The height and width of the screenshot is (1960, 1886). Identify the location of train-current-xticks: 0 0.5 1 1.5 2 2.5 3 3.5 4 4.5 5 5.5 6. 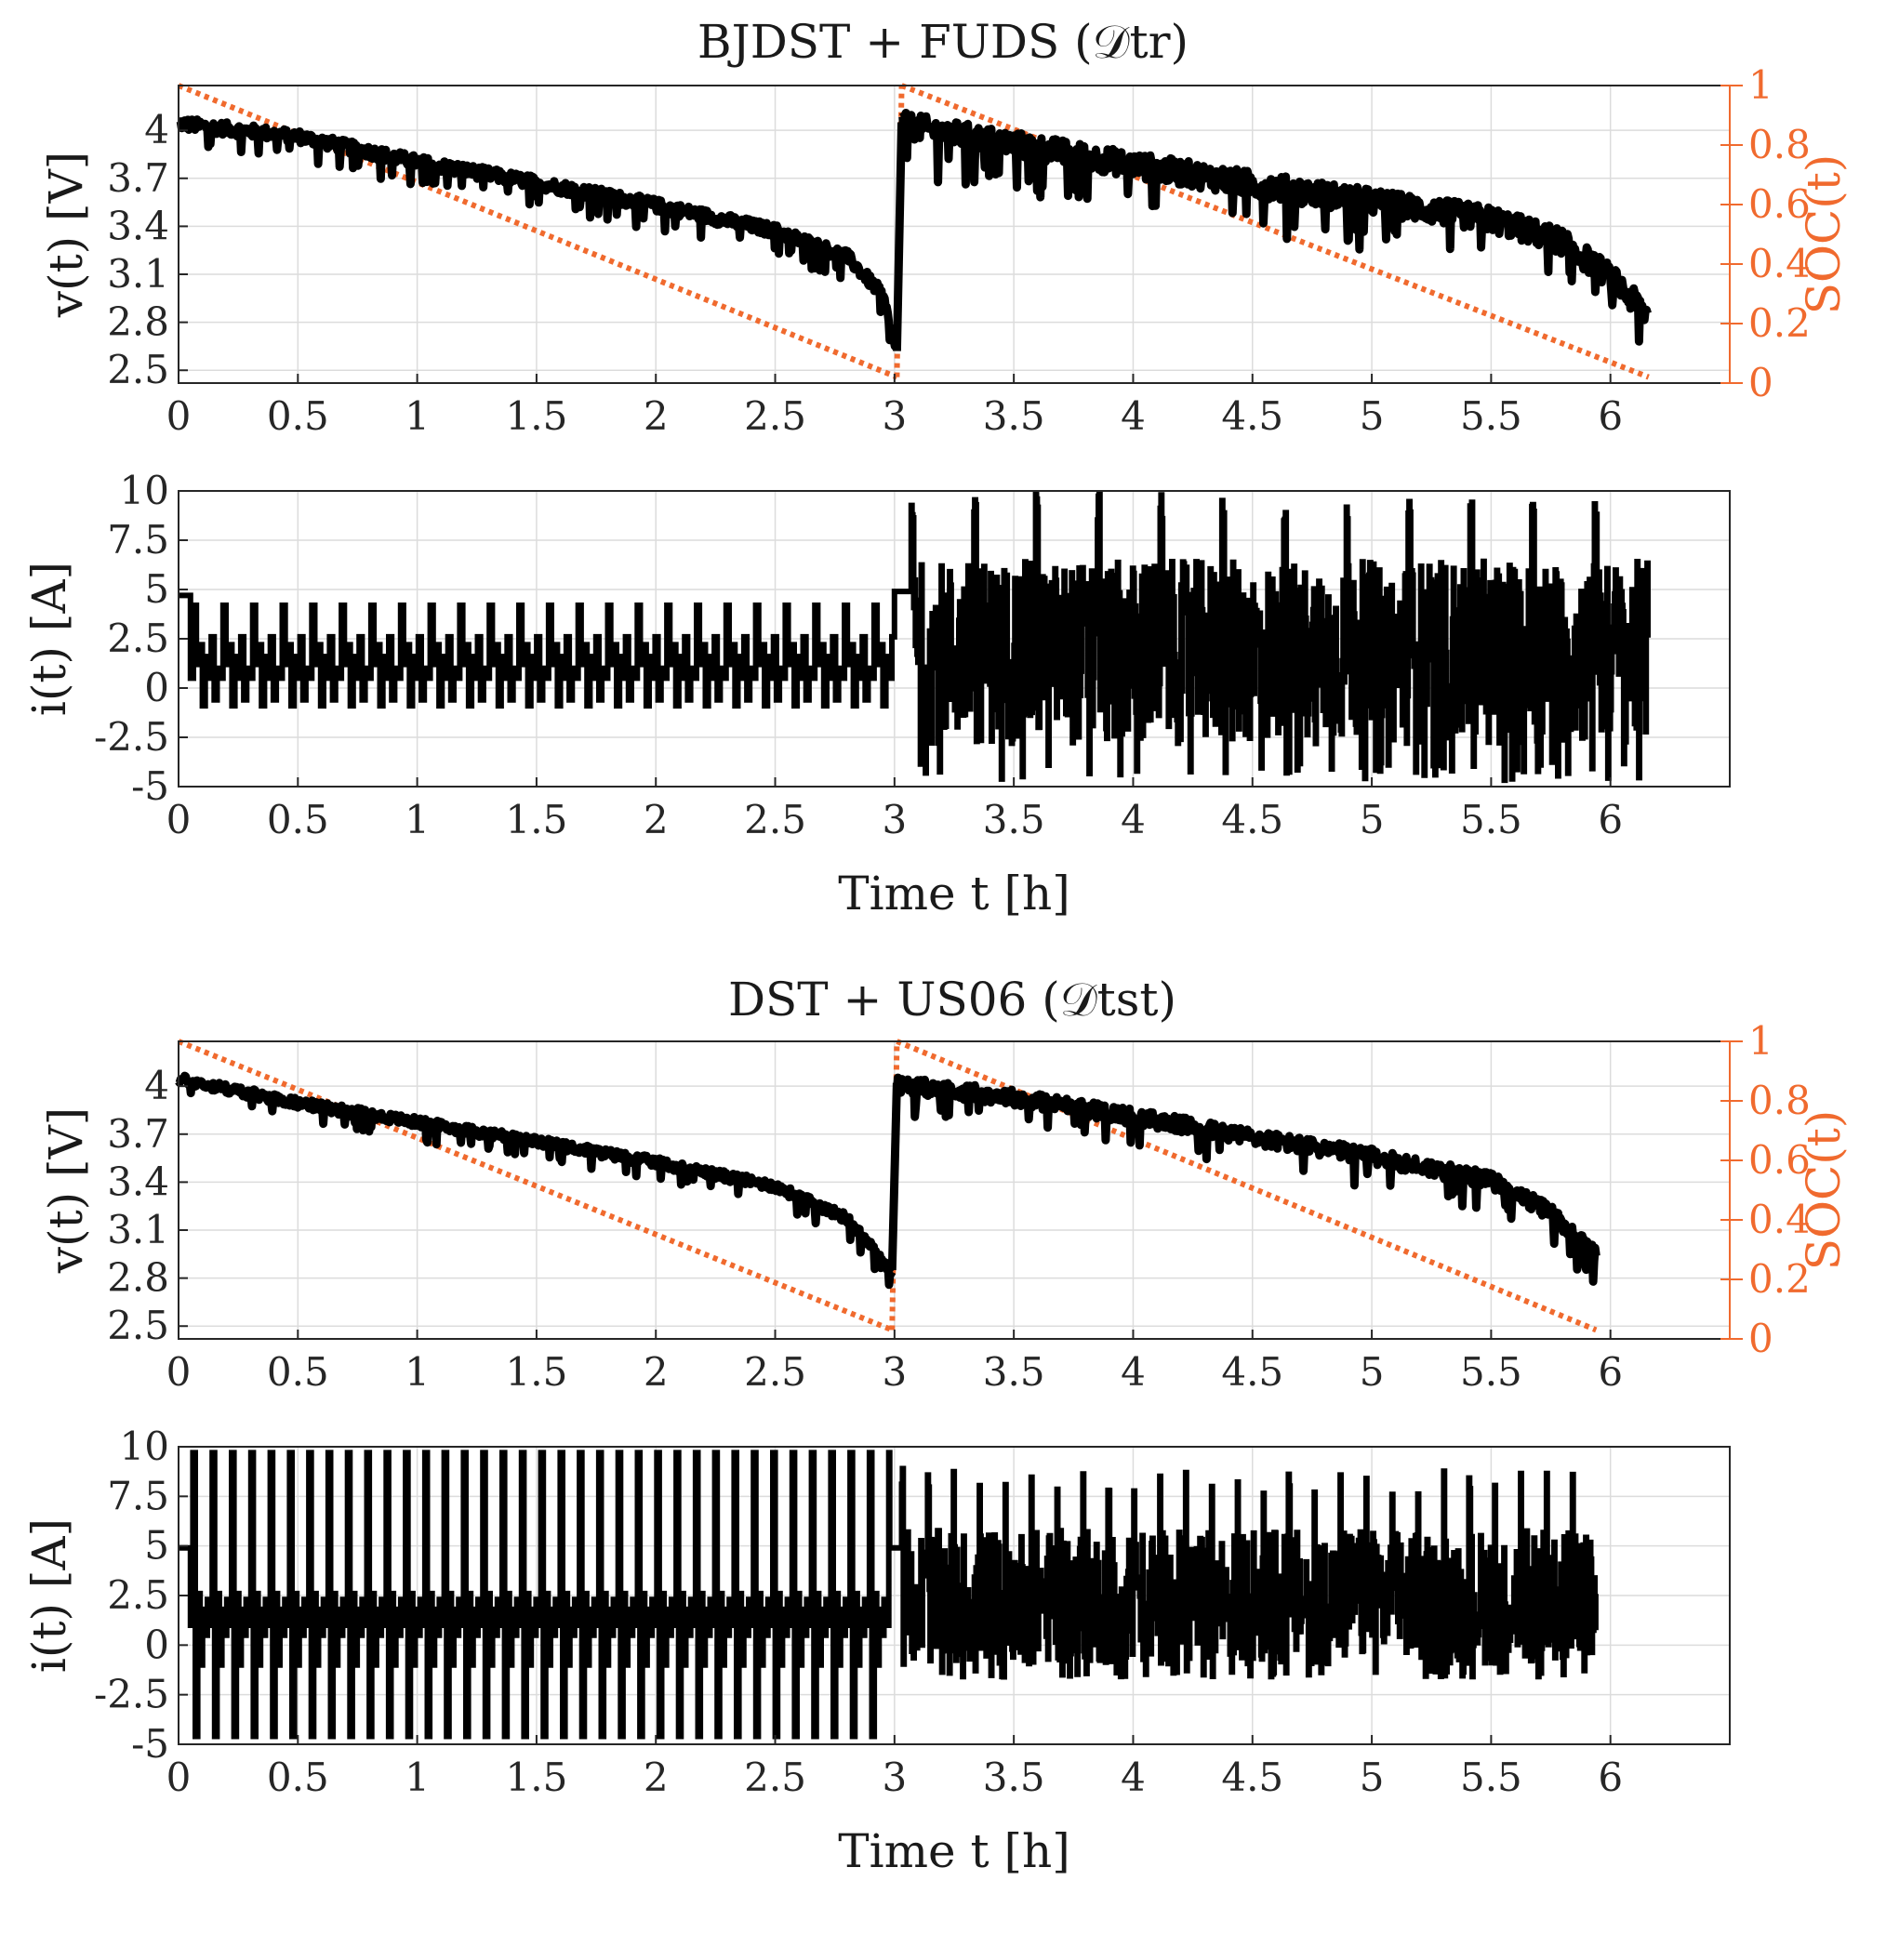
(894, 809).